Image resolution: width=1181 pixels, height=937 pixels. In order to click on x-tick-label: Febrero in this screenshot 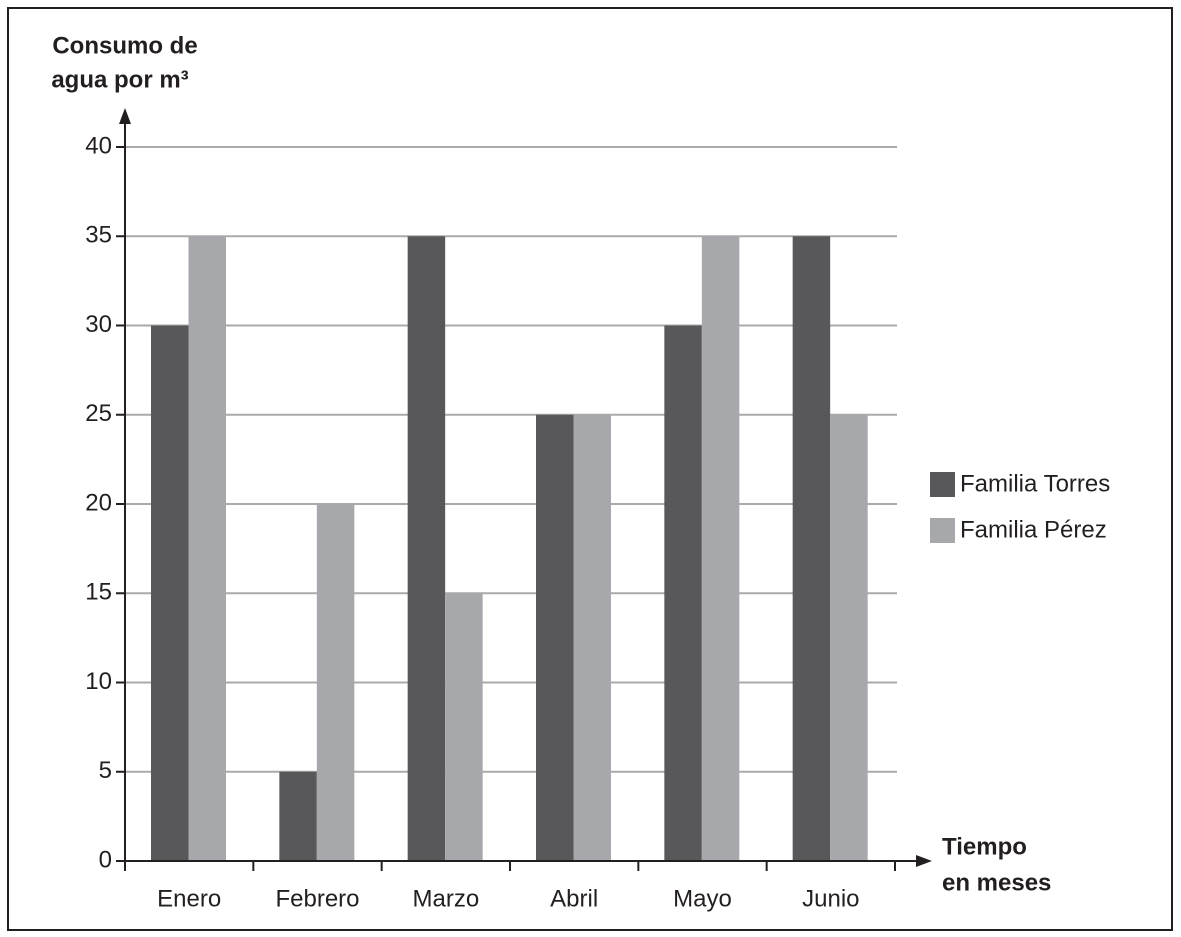, I will do `click(317, 898)`.